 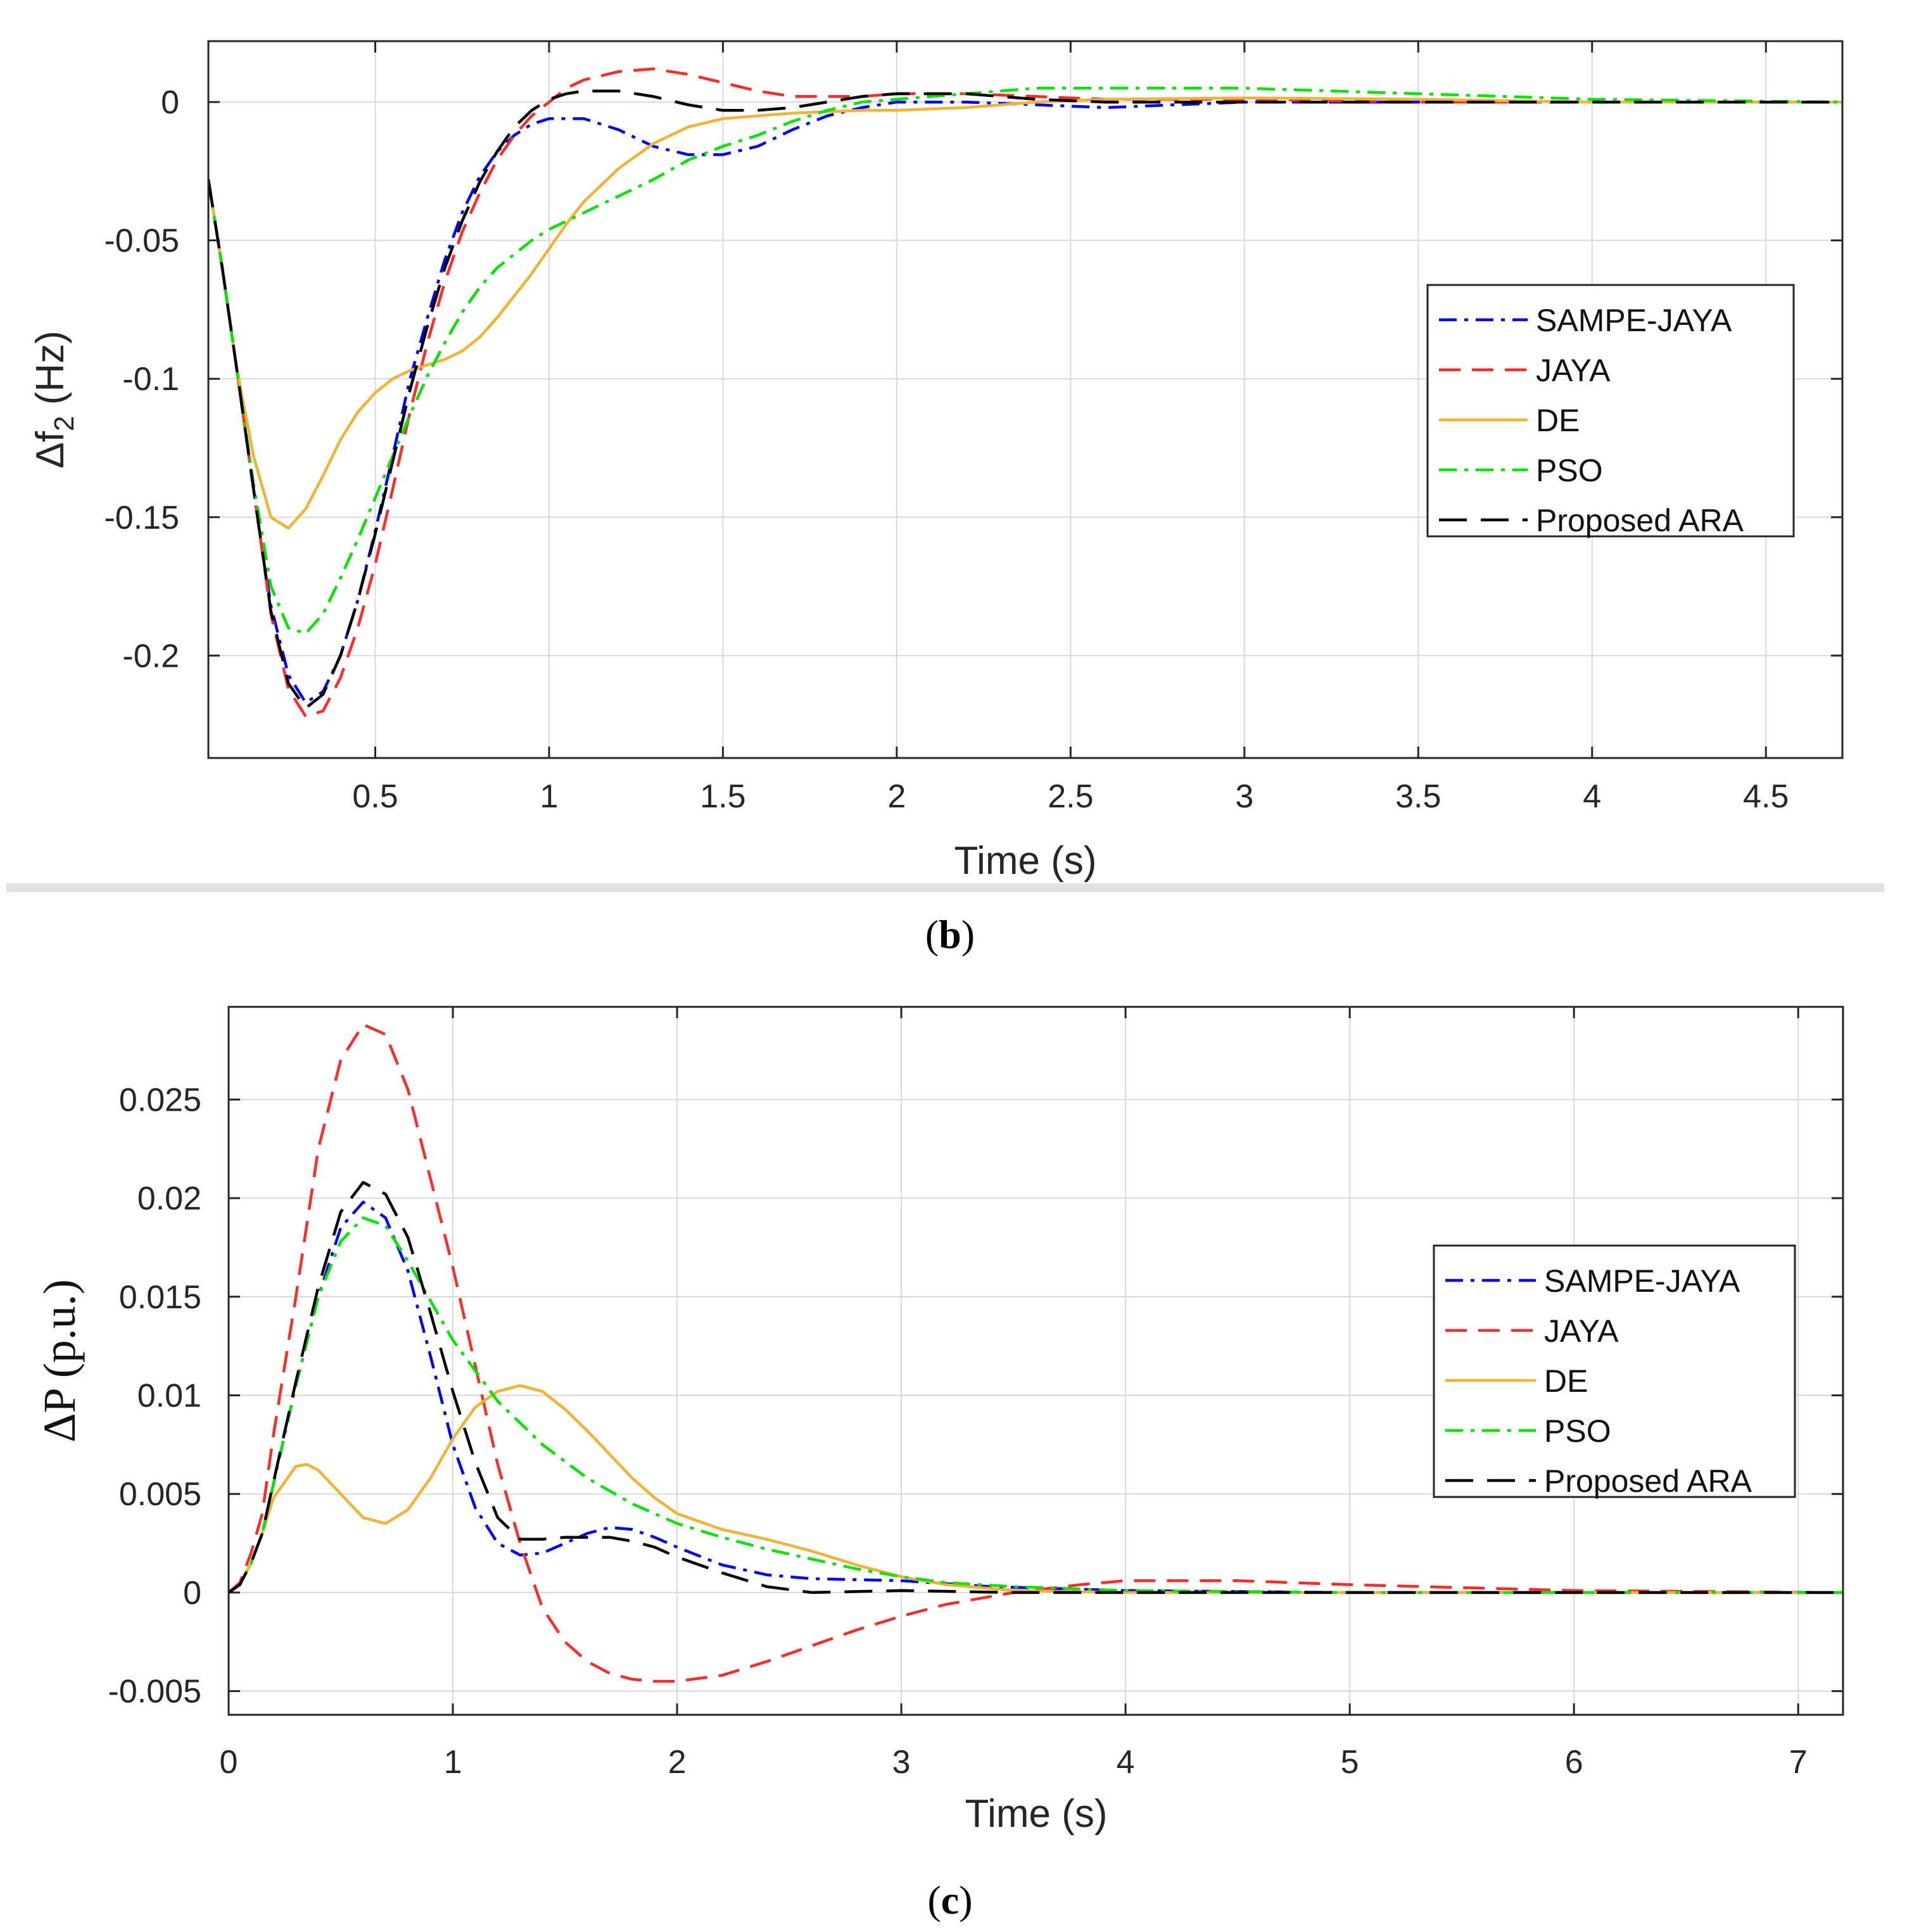 I want to click on x-tick-label: 2.5, so click(x=1070, y=797).